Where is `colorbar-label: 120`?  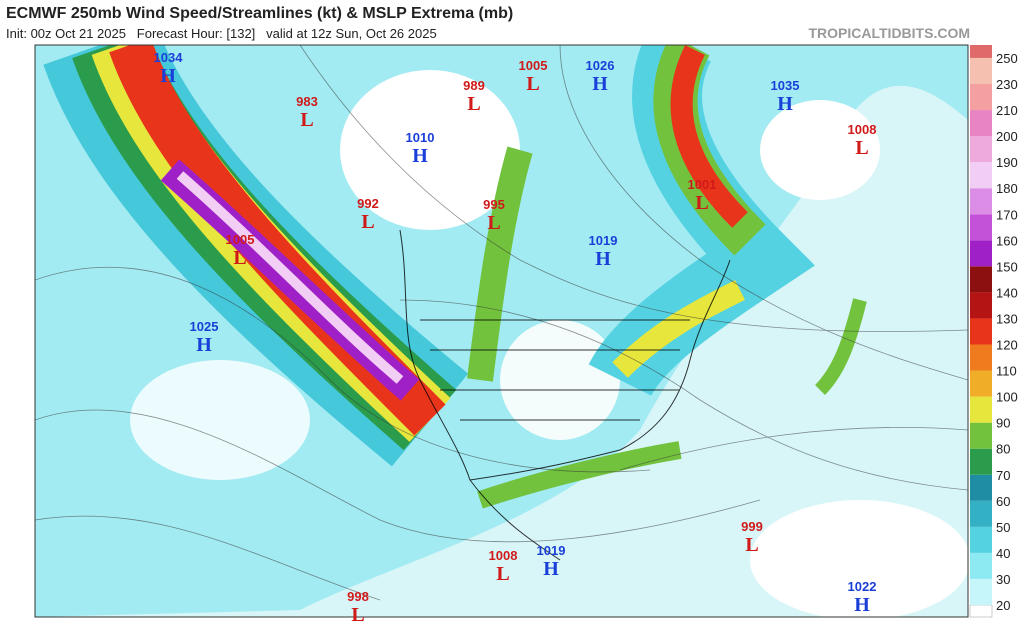
colorbar-label: 120 is located at coordinates (1007, 345).